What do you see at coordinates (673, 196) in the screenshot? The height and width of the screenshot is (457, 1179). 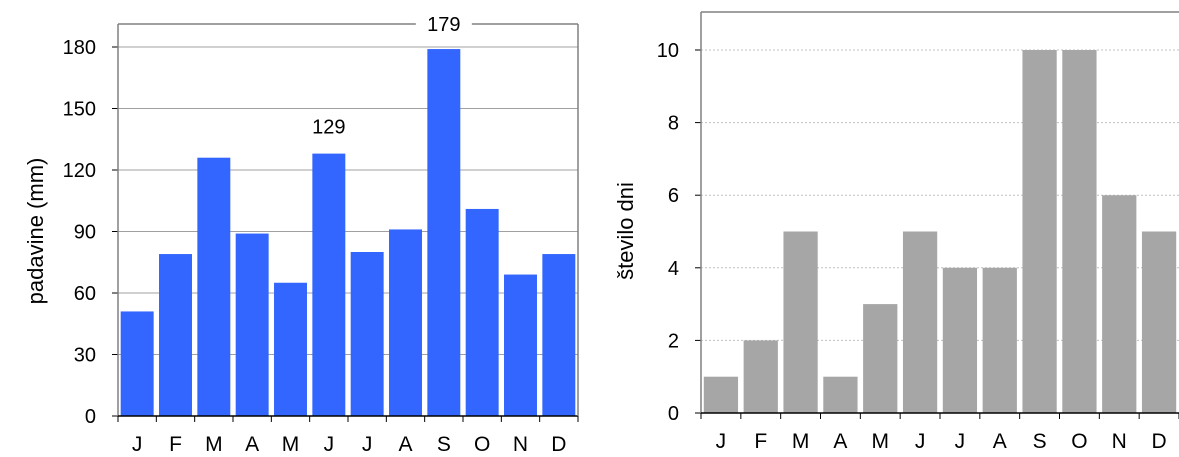 I see `chart2-y-tick-label: 6` at bounding box center [673, 196].